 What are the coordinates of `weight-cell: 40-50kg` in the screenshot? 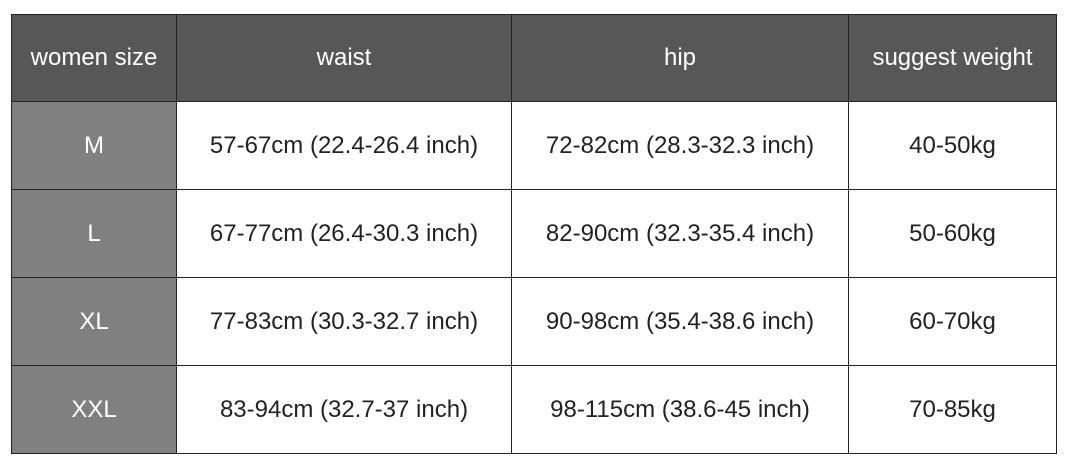 It's located at (952, 145).